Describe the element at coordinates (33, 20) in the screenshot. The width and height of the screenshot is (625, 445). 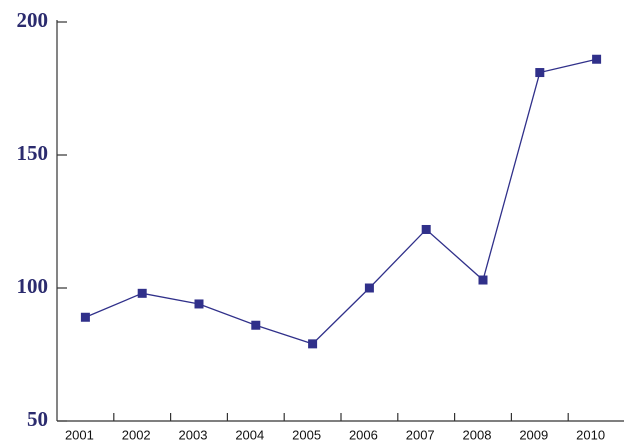
I see `y-tick-label: 200` at that location.